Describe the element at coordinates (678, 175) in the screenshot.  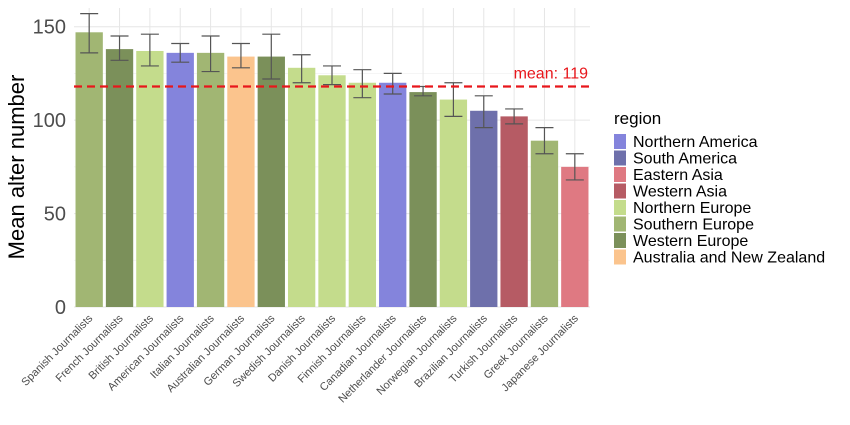
I see `legend-label: Eastern Asia` at that location.